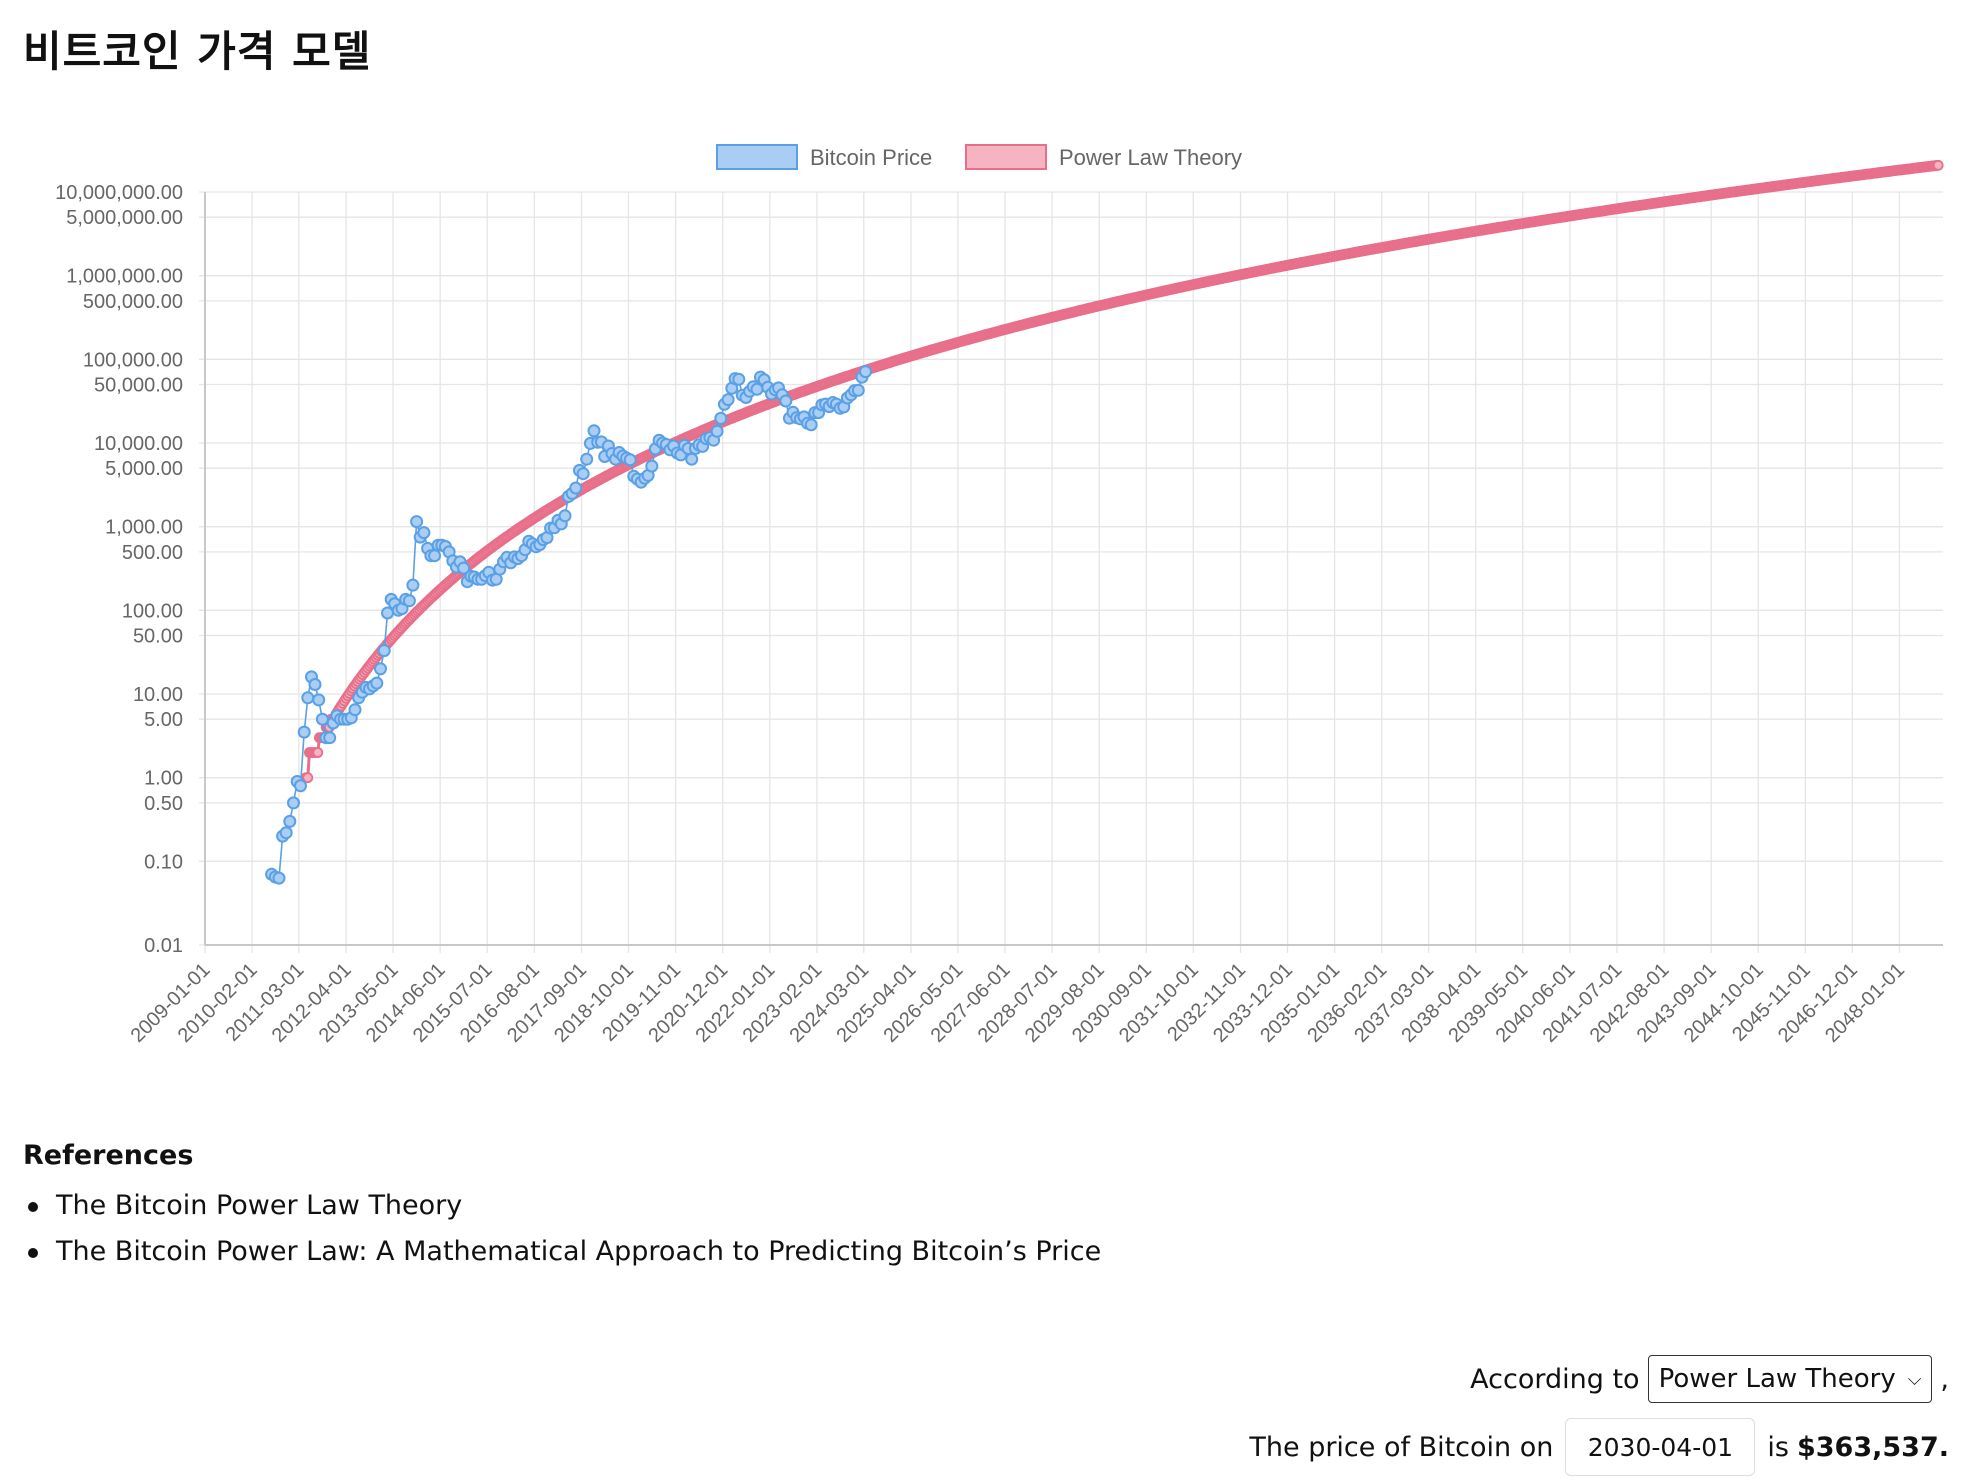 The height and width of the screenshot is (1480, 1972). What do you see at coordinates (152, 553) in the screenshot?
I see `y-tick-label: 500.00` at bounding box center [152, 553].